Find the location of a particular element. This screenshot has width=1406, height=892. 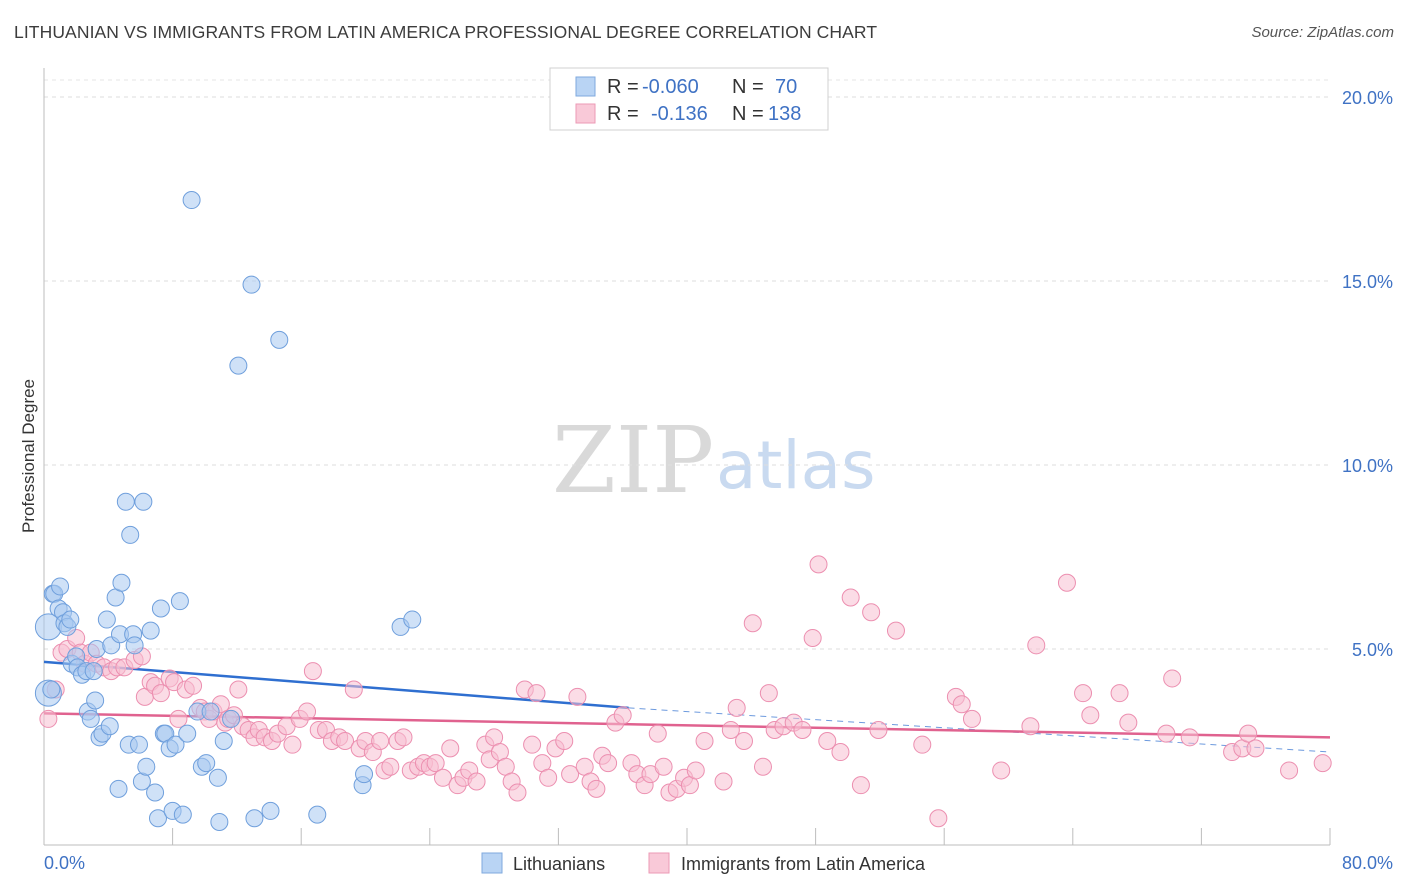

legend-r-value: -0.136 is located at coordinates (679, 114).